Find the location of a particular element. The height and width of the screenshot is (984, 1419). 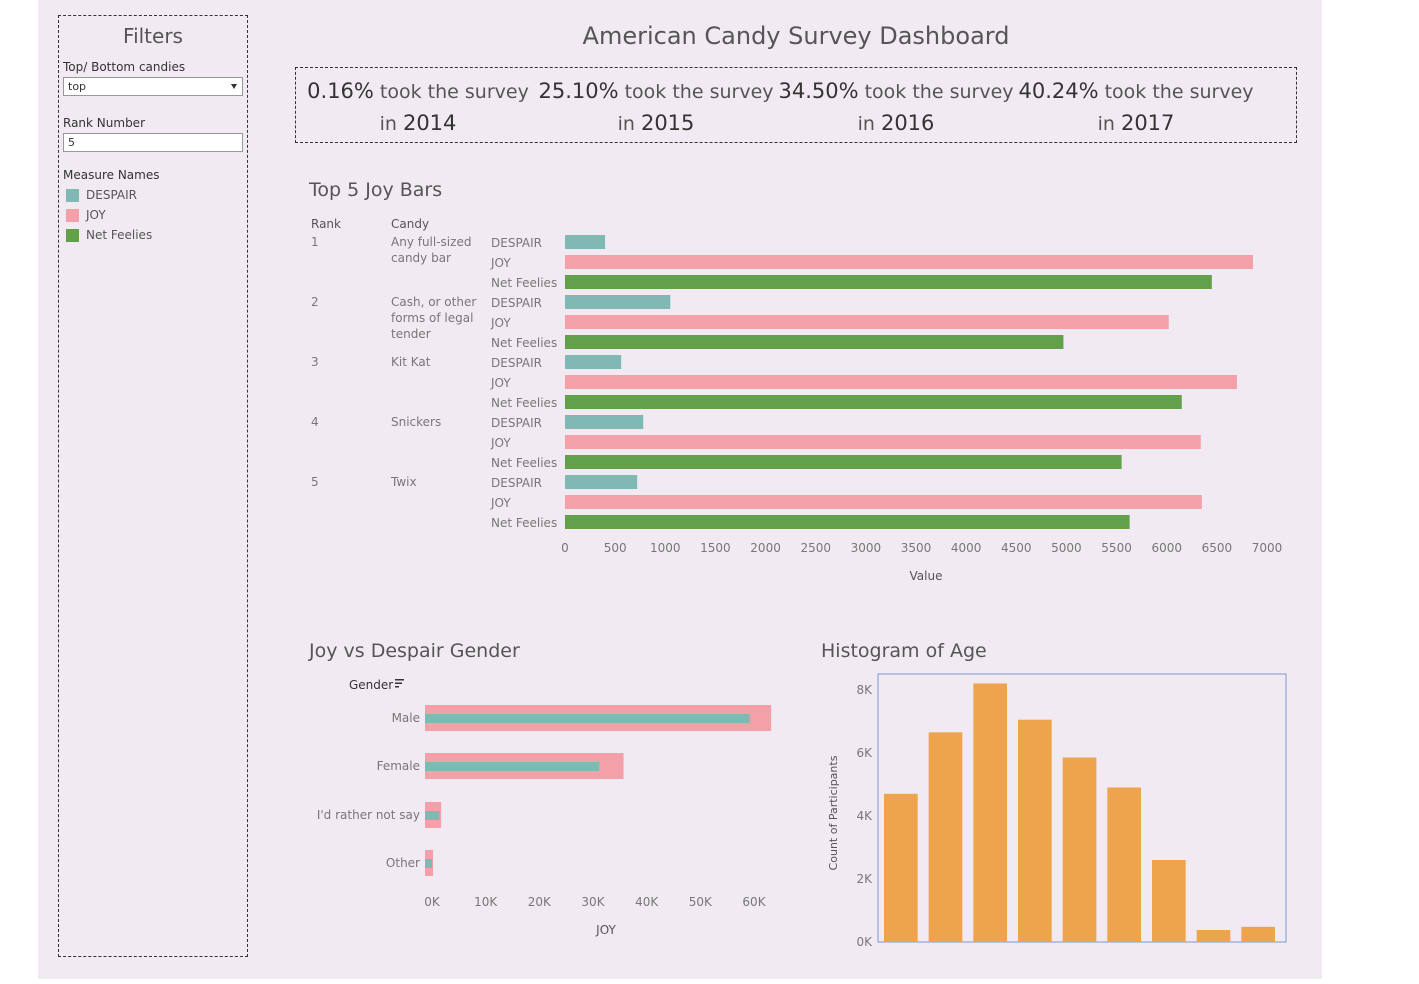

candy-header: Candy is located at coordinates (410, 224).